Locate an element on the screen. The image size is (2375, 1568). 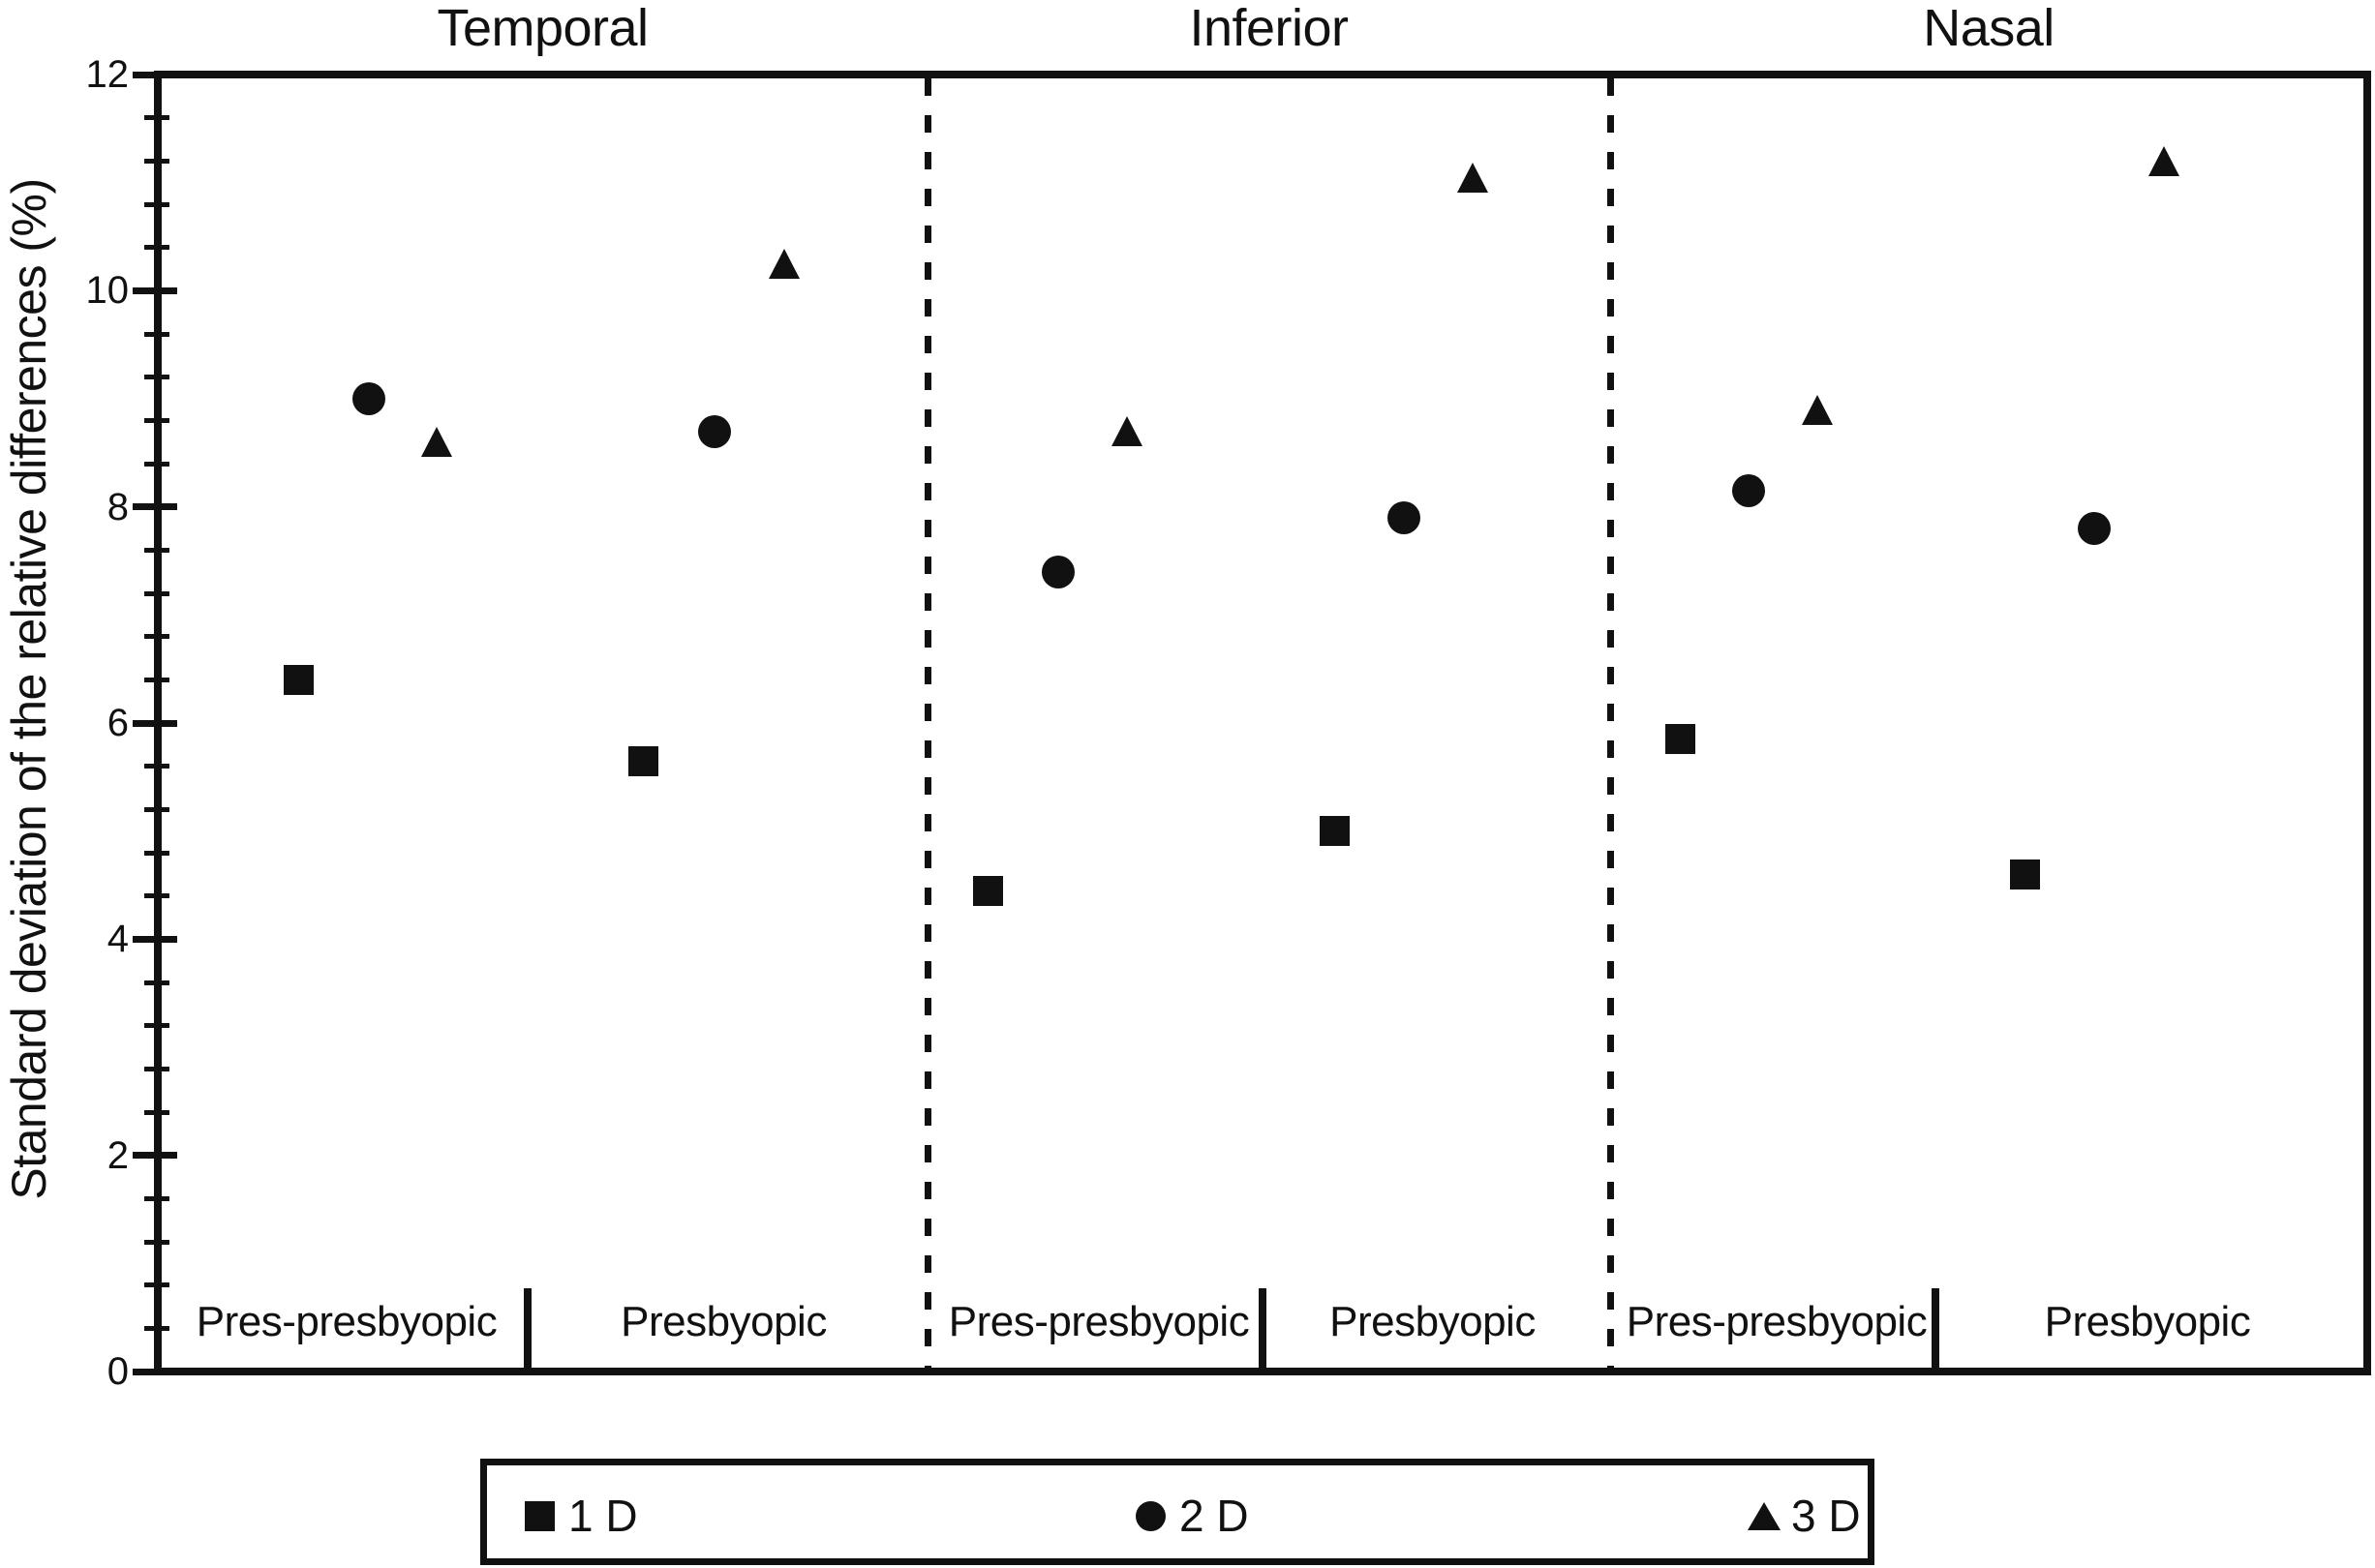
legend-triangle-icon is located at coordinates (1764, 1516).